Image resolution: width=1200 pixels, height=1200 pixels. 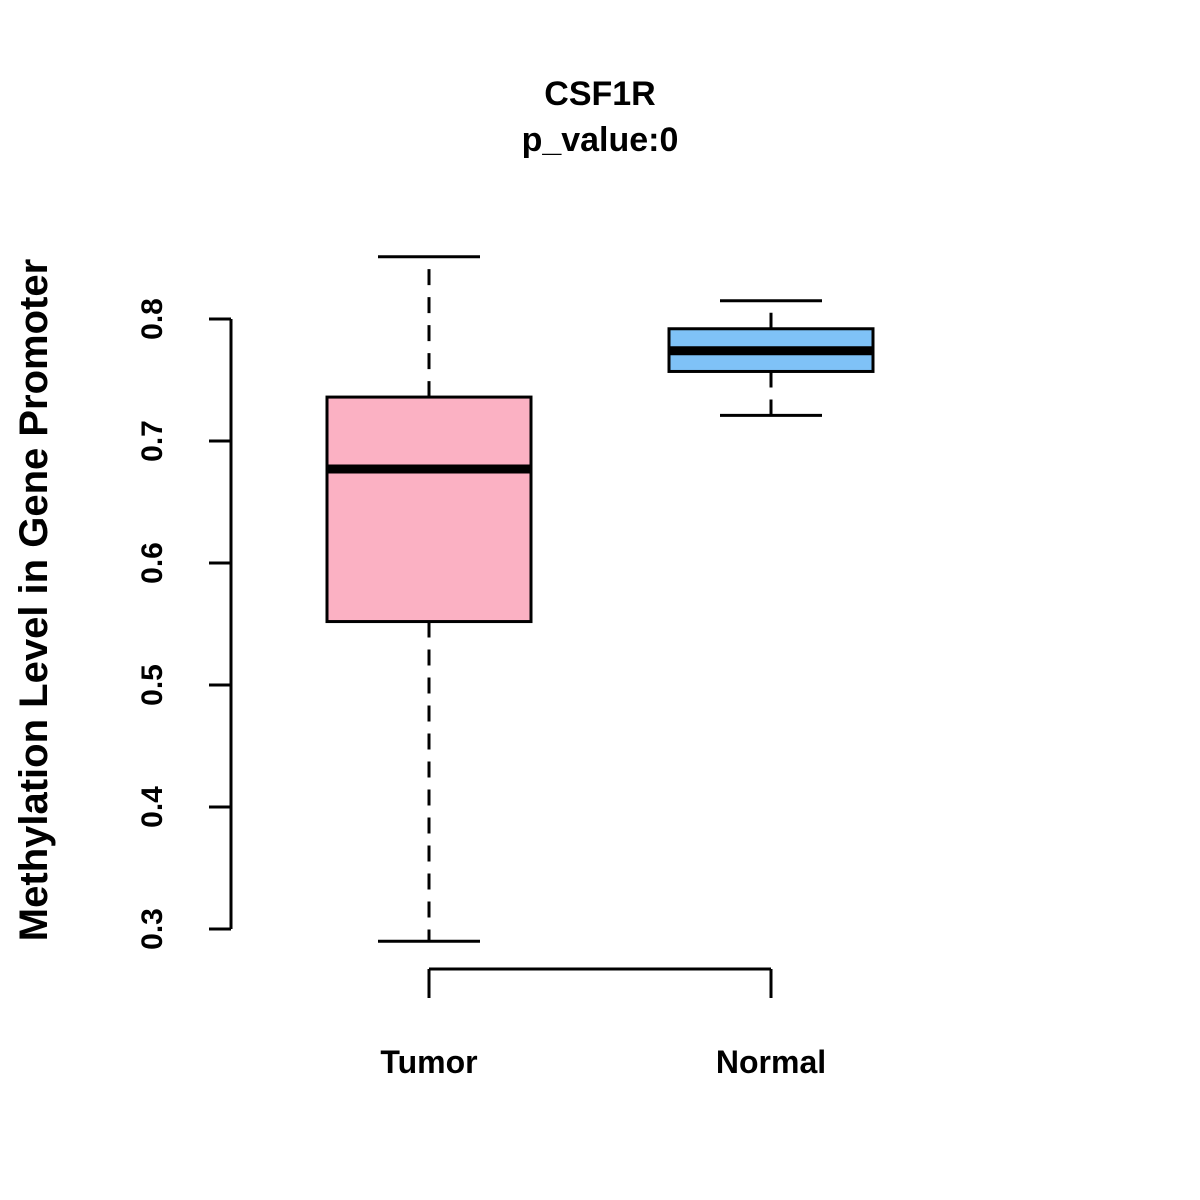 What do you see at coordinates (603, 1023) in the screenshot?
I see `x-axis: Tumor Normal` at bounding box center [603, 1023].